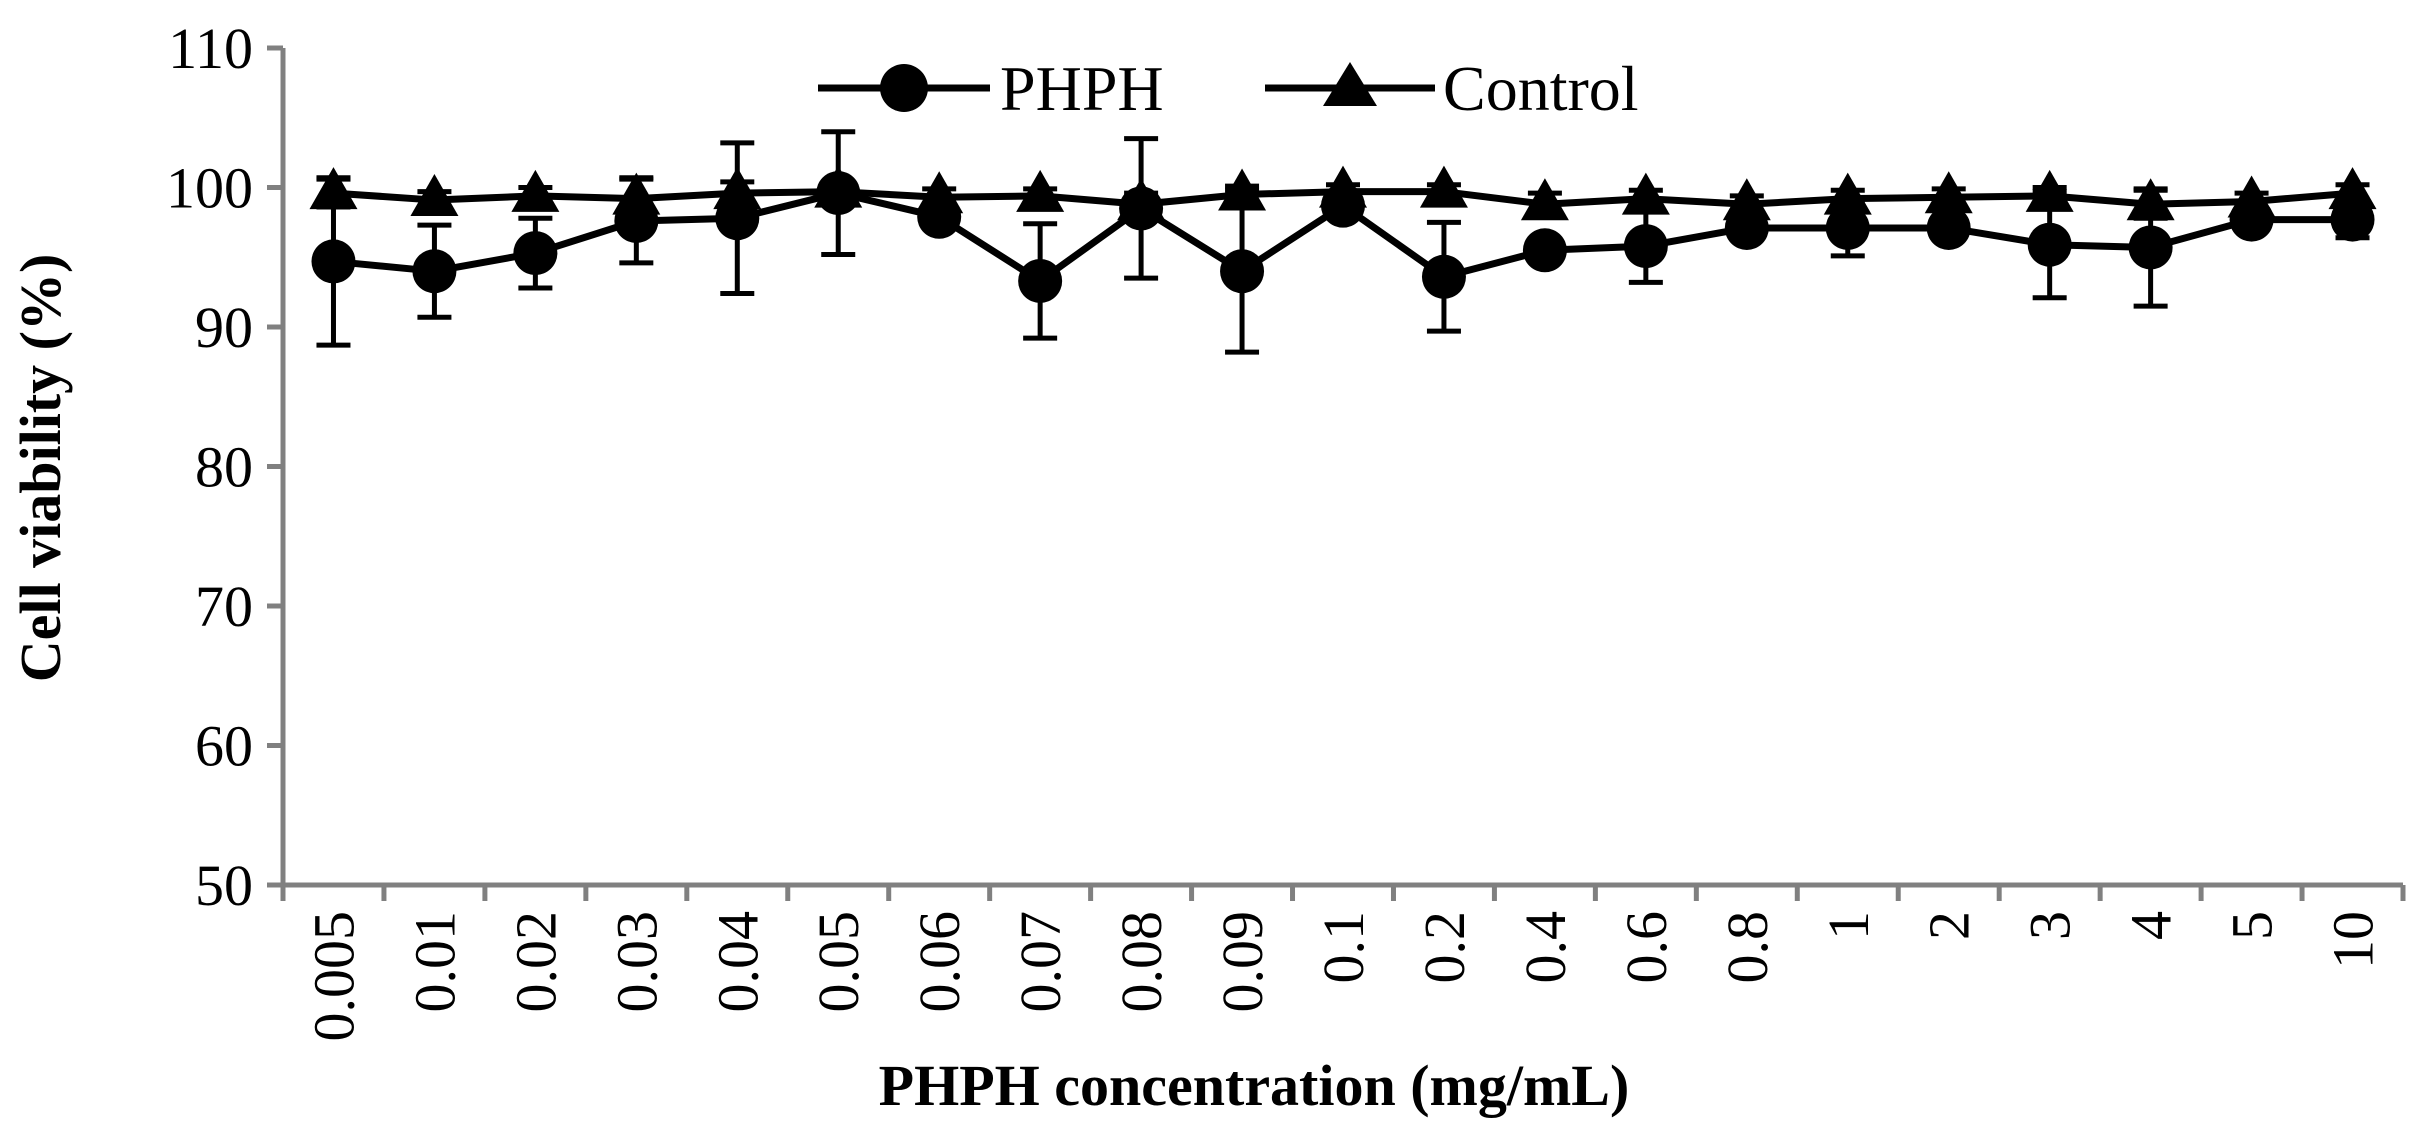 This screenshot has height=1130, width=2413. I want to click on y-tick-label: 60, so click(224, 746).